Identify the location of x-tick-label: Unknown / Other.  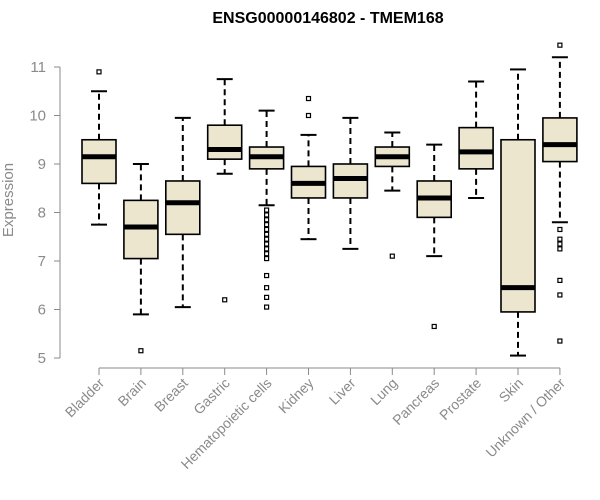
(525, 418).